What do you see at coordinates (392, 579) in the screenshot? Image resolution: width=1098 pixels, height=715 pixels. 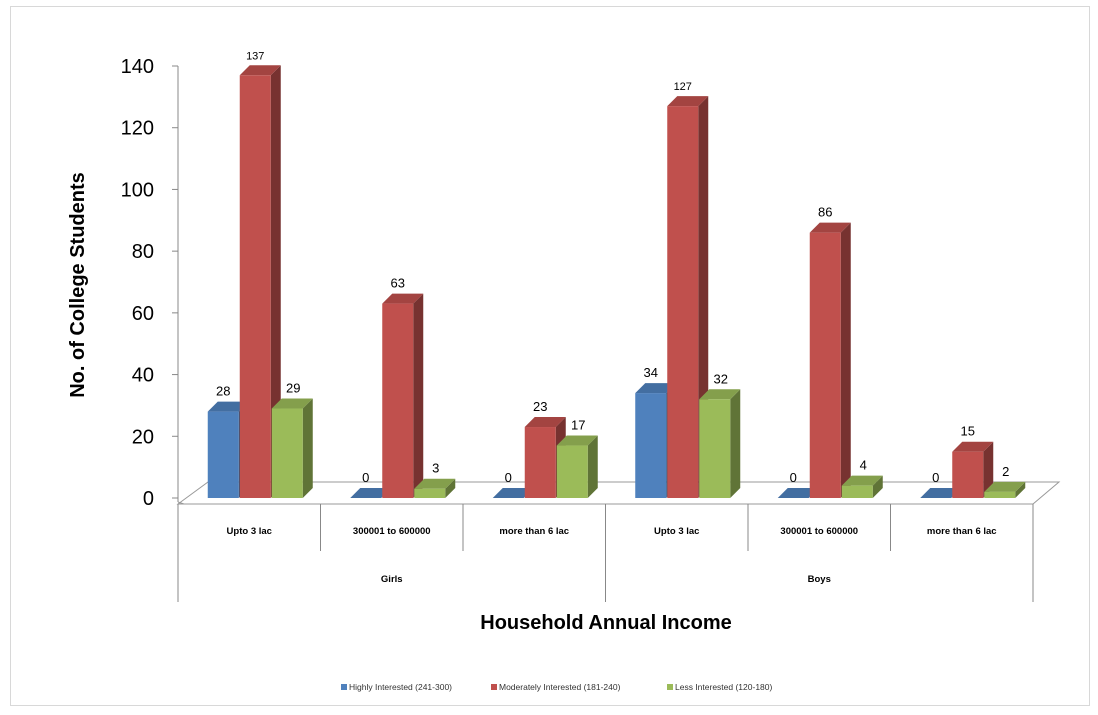 I see `group-label: Girls` at bounding box center [392, 579].